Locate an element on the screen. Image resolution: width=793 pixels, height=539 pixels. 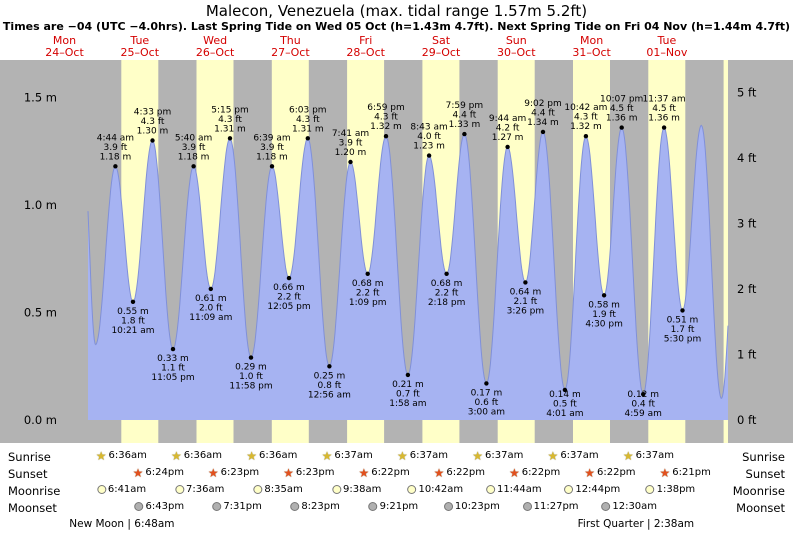
moonset-time-label: 9:21pm is located at coordinates (399, 506).